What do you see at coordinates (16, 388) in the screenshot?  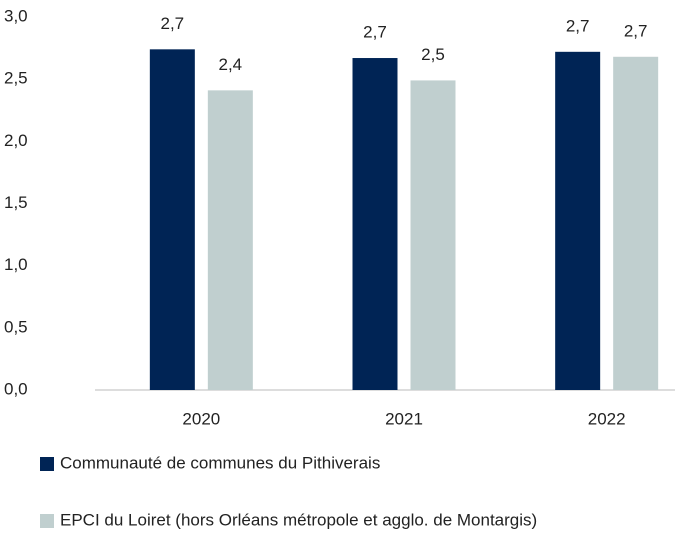 I see `y-tick-label: 0,0` at bounding box center [16, 388].